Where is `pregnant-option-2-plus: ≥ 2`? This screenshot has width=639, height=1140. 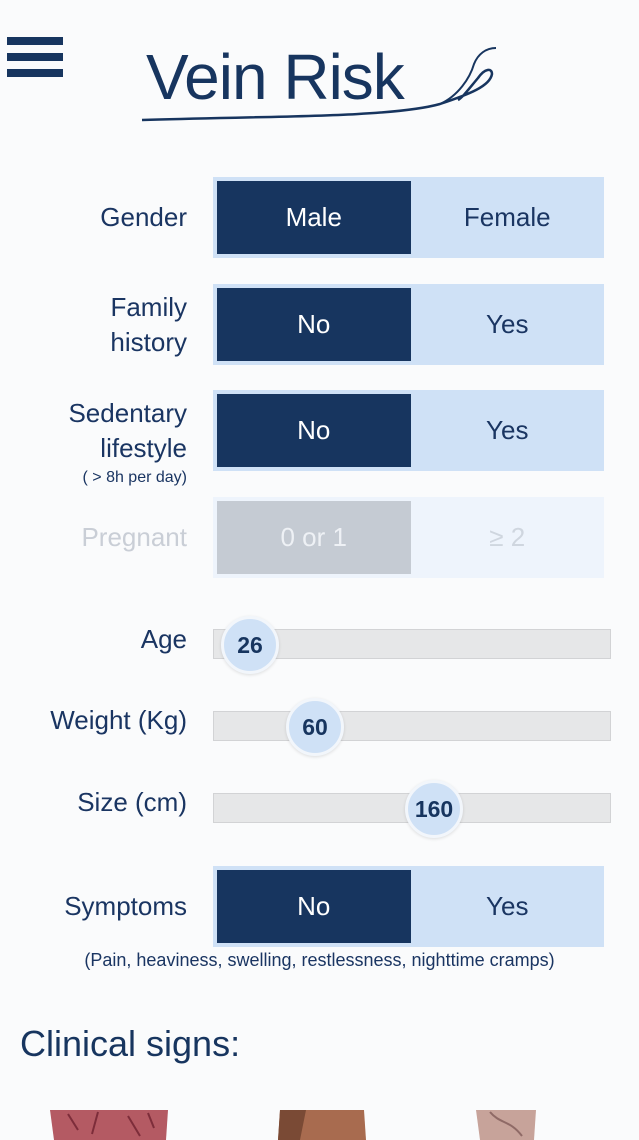
pregnant-option-2-plus: ≥ 2 is located at coordinates (507, 537).